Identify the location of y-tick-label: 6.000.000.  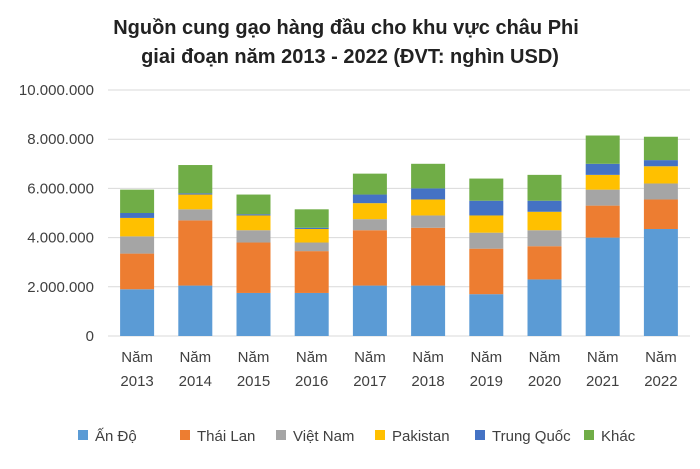
(60, 188).